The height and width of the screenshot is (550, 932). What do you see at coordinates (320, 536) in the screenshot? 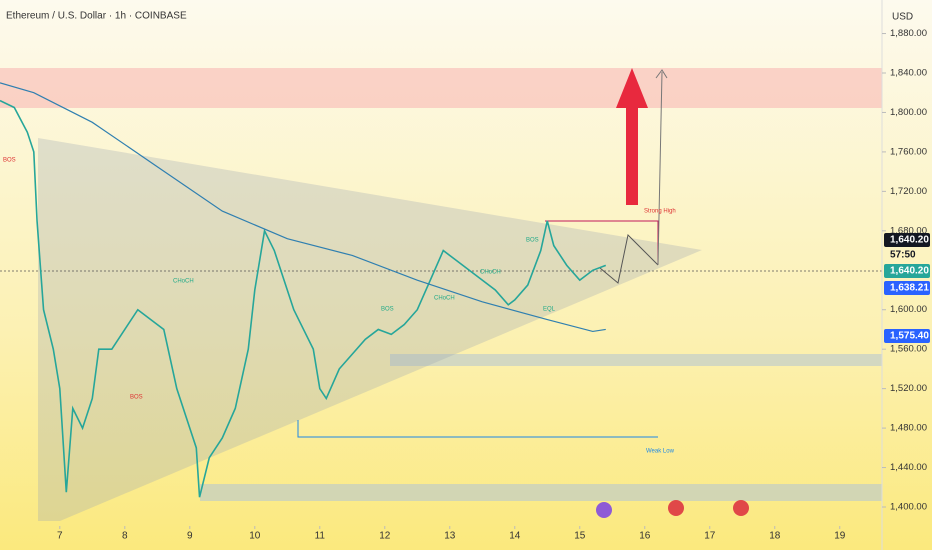
I see `x-tick-label: 11` at bounding box center [320, 536].